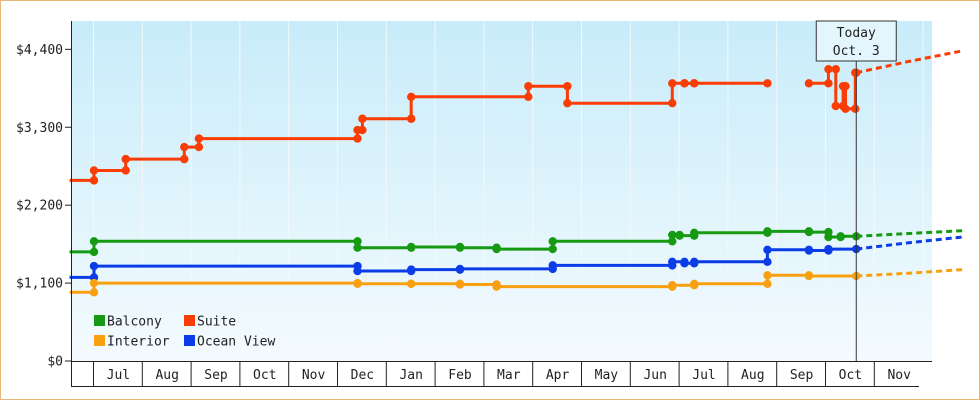 This screenshot has width=980, height=401. What do you see at coordinates (39, 128) in the screenshot?
I see `y-tick-label: $3,300` at bounding box center [39, 128].